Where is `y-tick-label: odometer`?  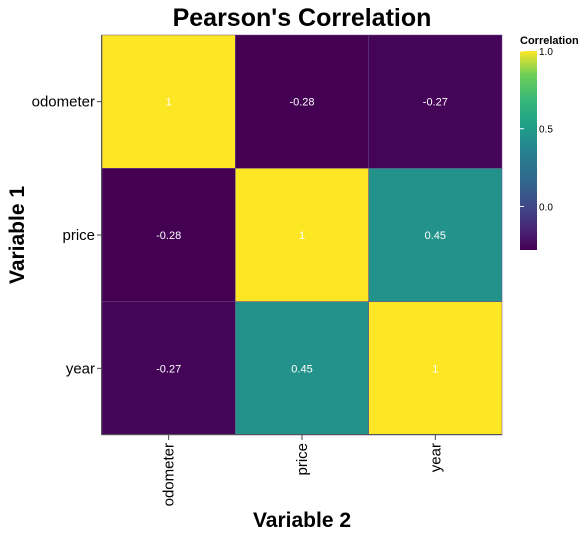 y-tick-label: odometer is located at coordinates (63, 102).